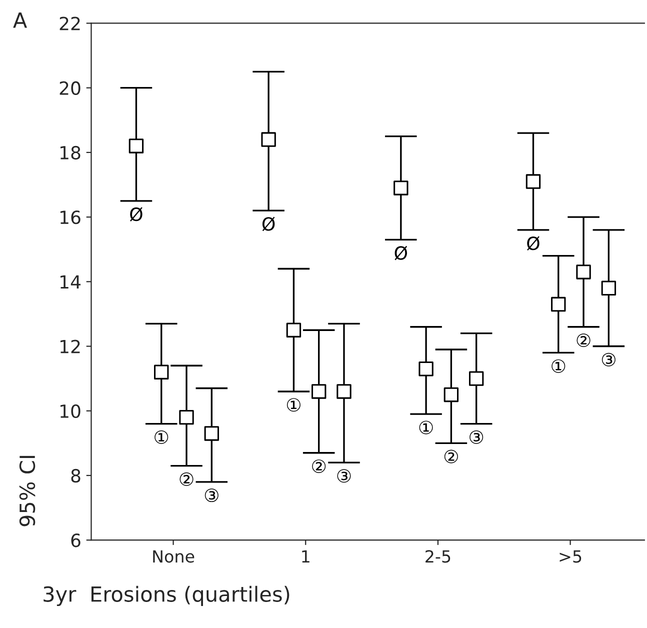 This screenshot has height=628, width=647. I want to click on y-tick-label: 8, so click(75, 475).